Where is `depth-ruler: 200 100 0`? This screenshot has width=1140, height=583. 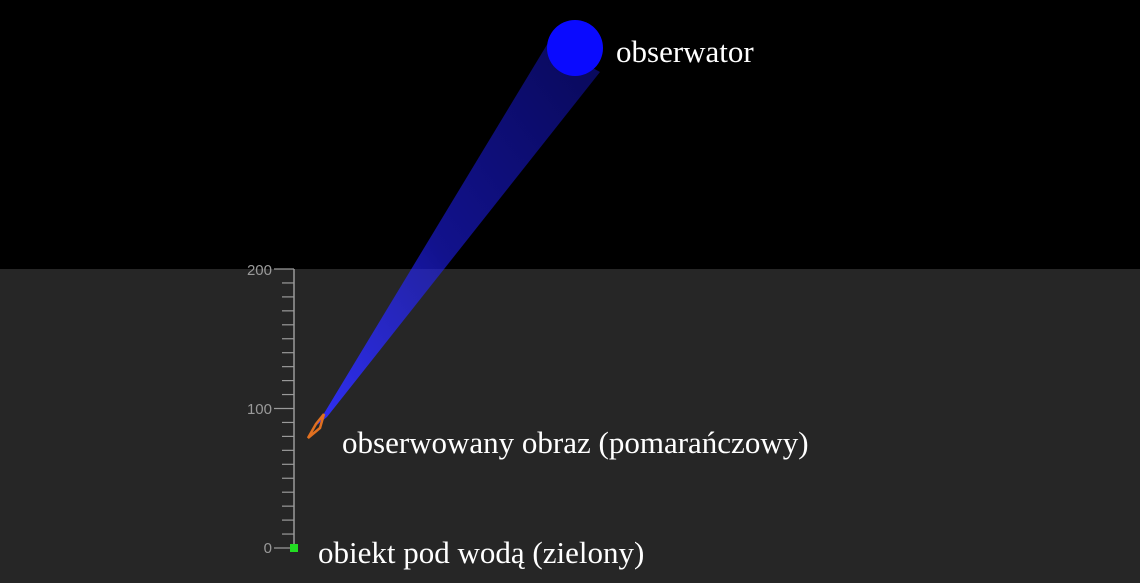
depth-ruler: 200 100 0 is located at coordinates (271, 409).